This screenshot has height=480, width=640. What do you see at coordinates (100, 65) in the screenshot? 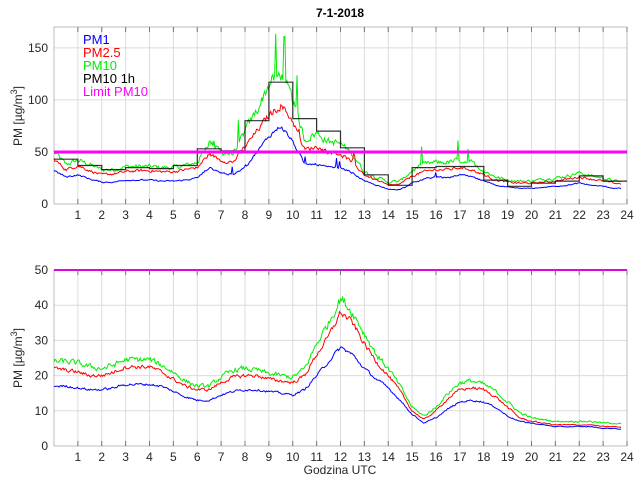
I see `legend-pm10: PM10` at bounding box center [100, 65].